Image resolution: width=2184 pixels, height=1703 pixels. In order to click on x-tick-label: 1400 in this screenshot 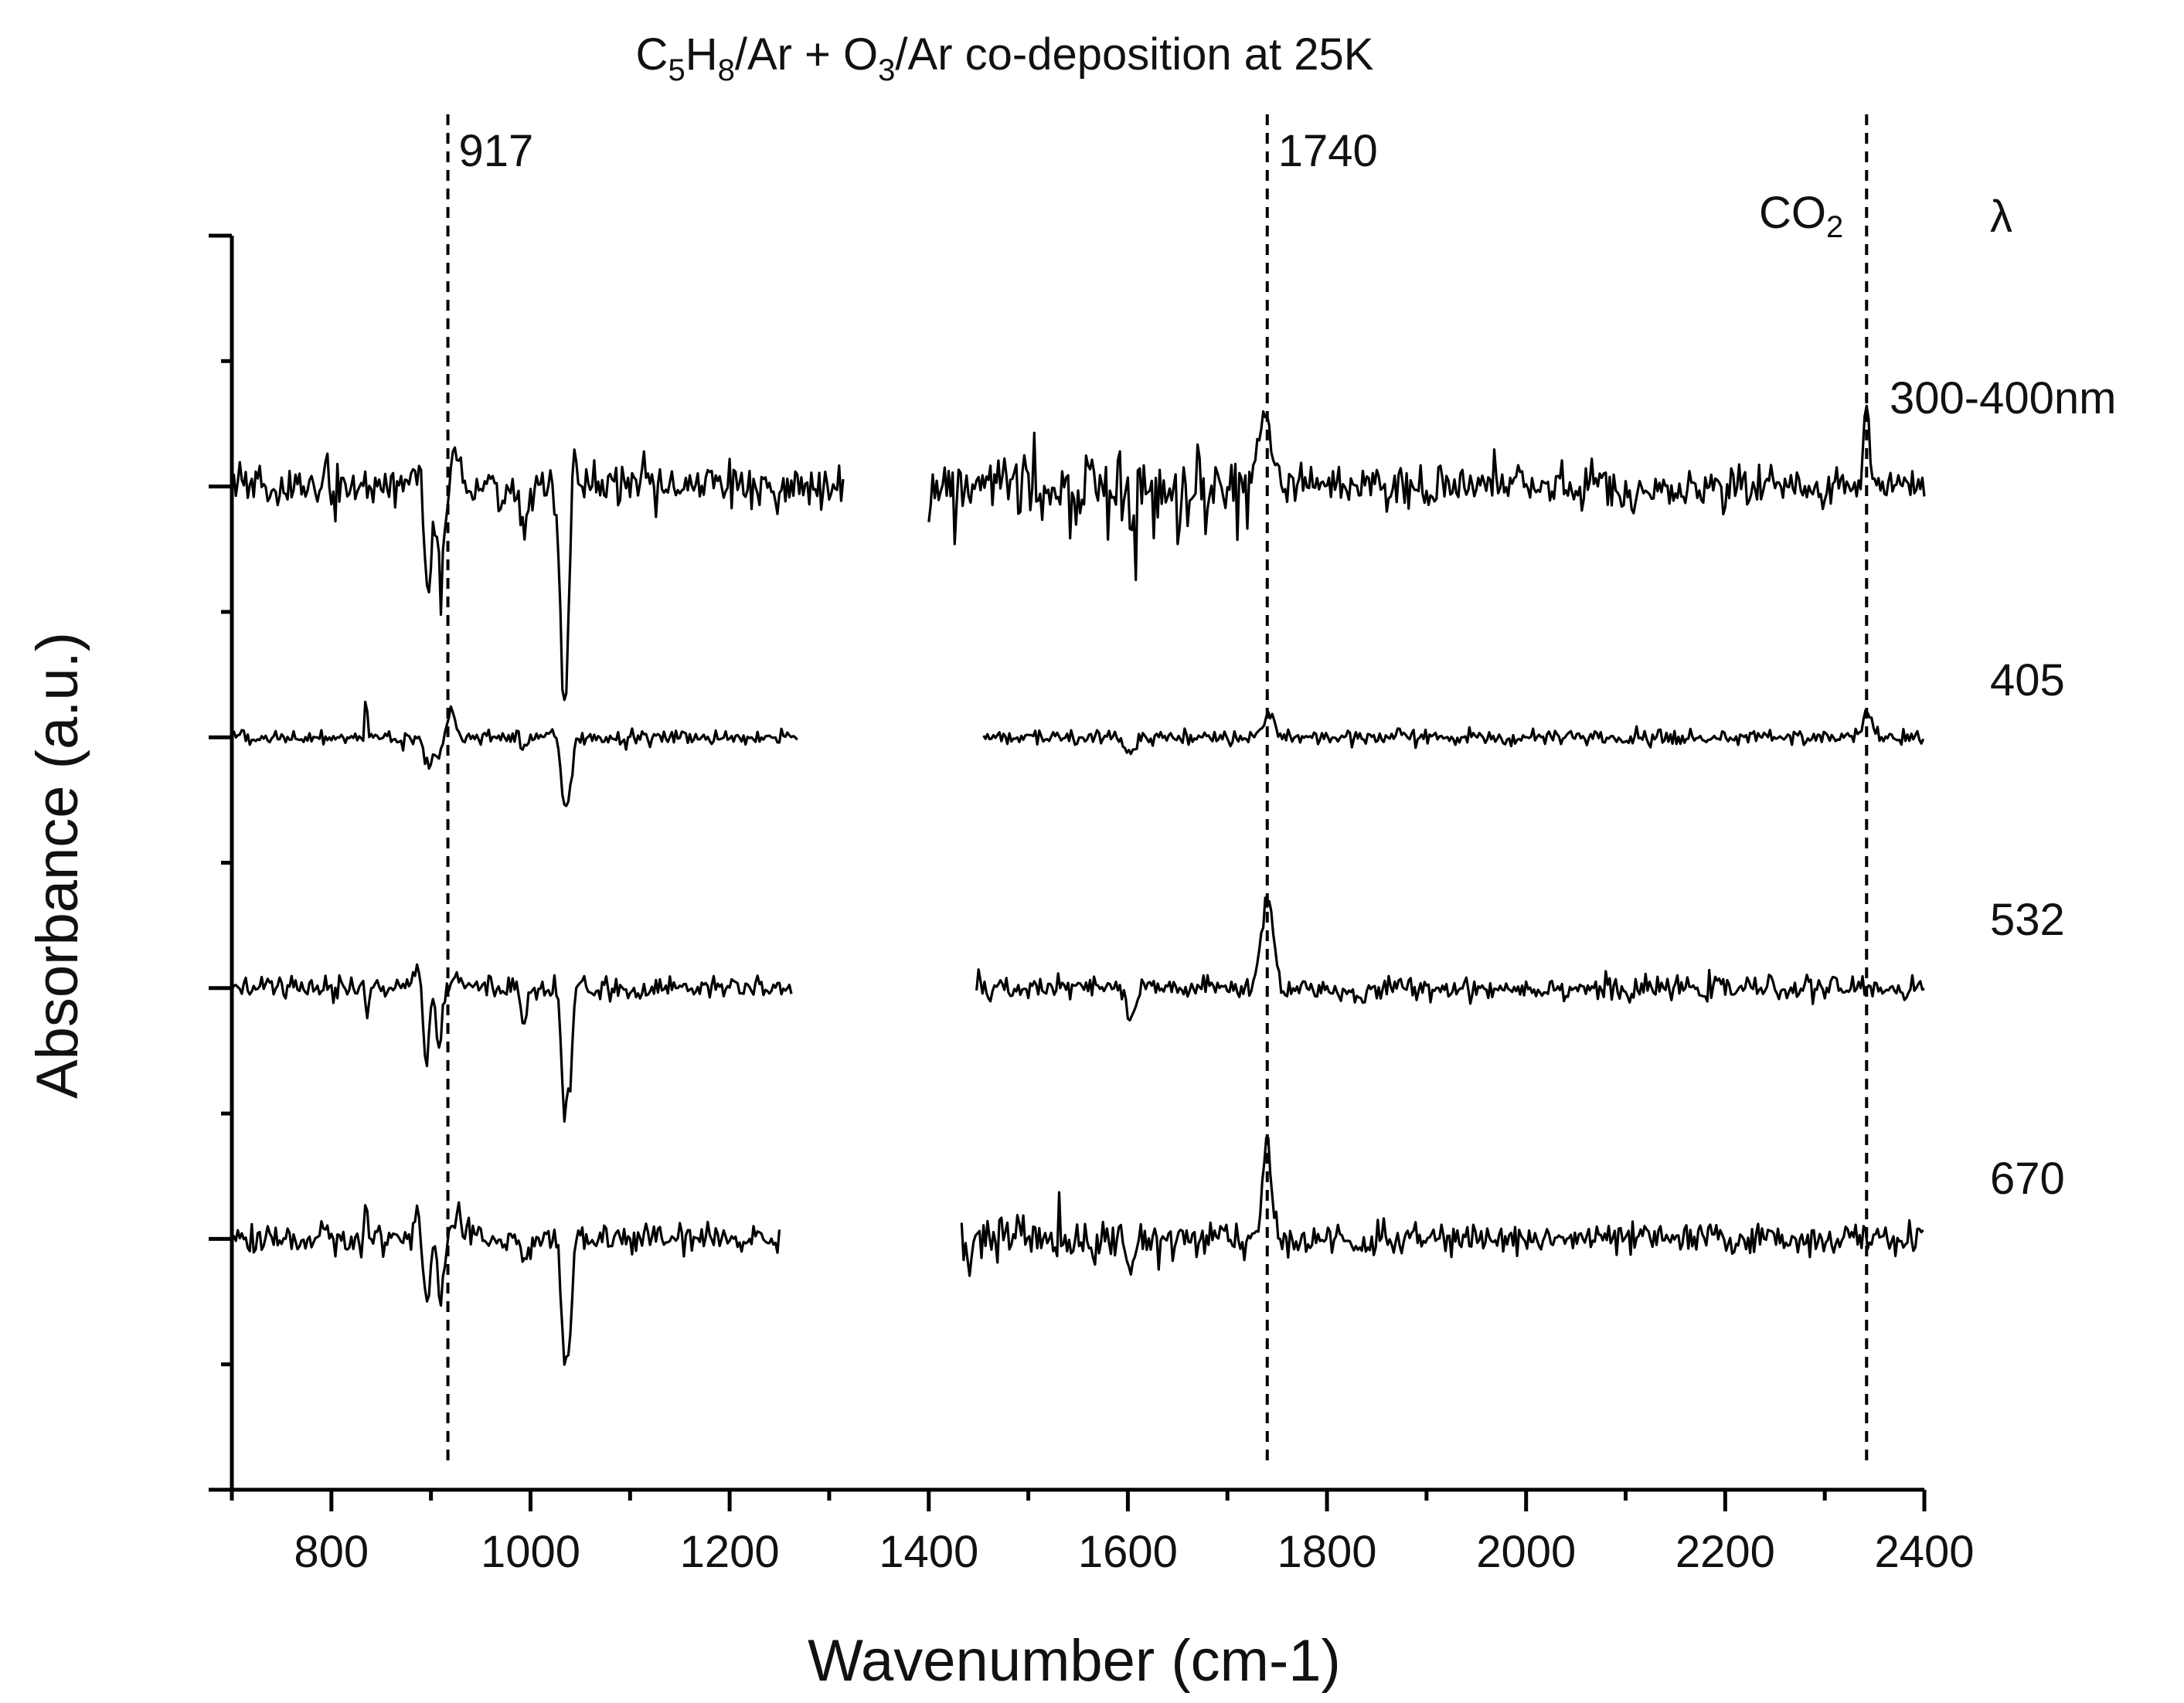, I will do `click(928, 1552)`.